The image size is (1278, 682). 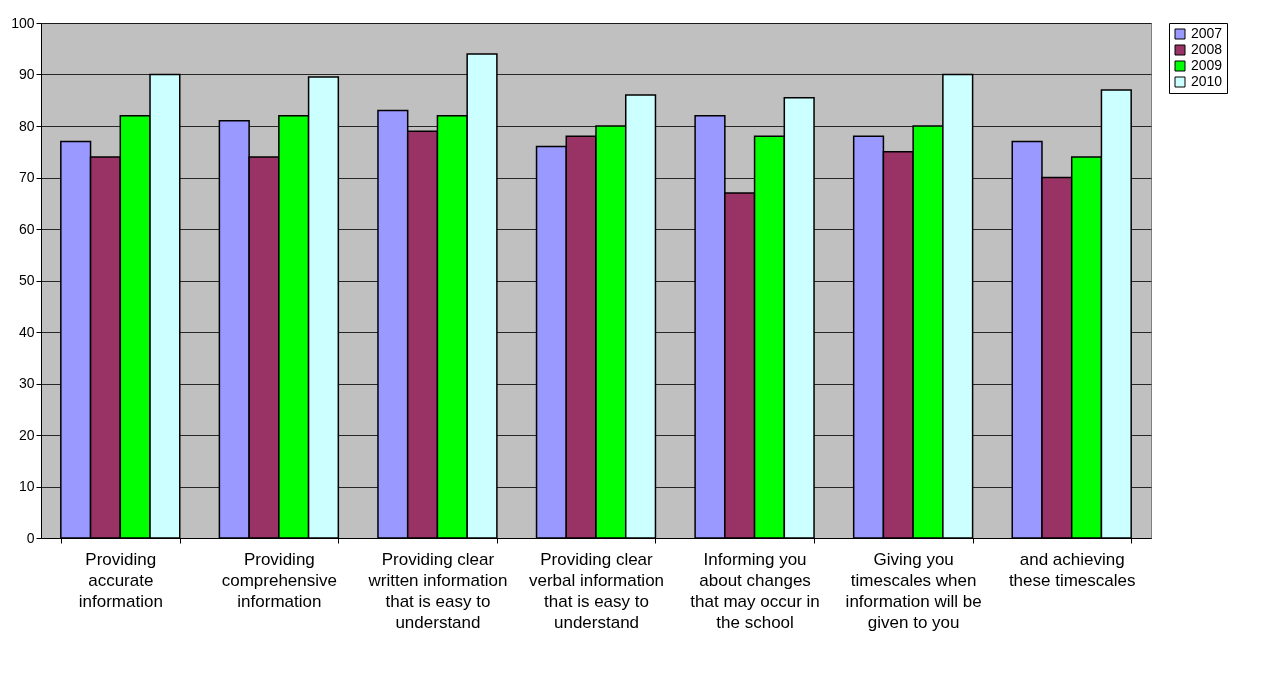 What do you see at coordinates (26, 383) in the screenshot?
I see `y-tick-label: 30` at bounding box center [26, 383].